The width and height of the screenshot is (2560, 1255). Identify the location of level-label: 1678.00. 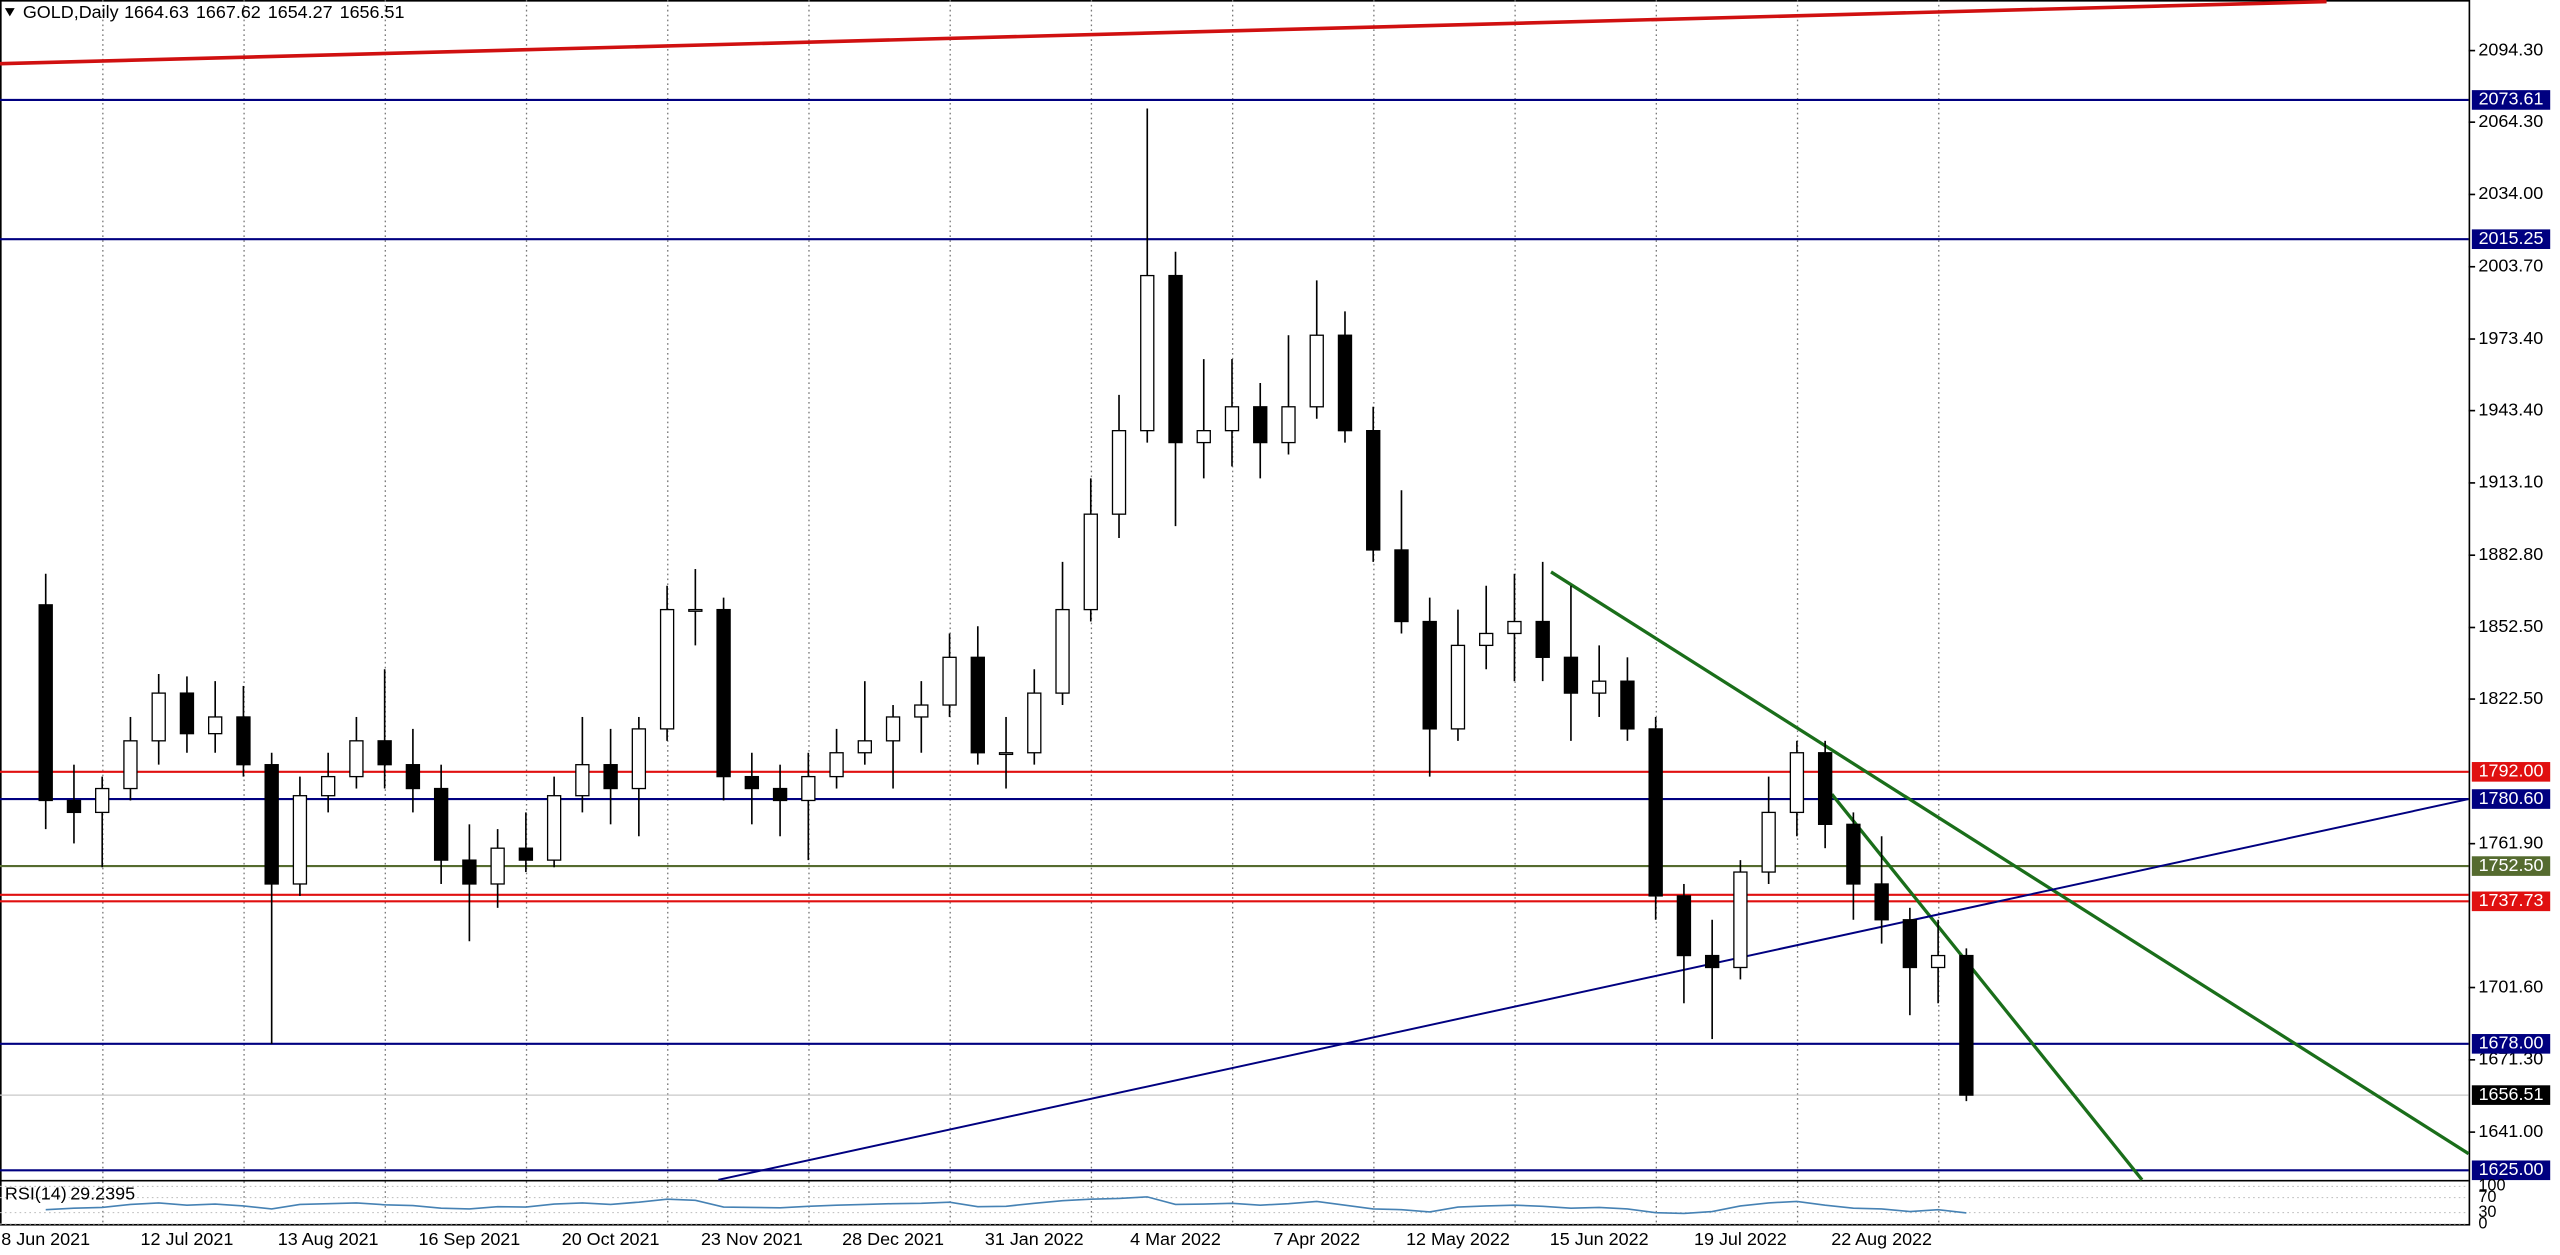
(2511, 1043).